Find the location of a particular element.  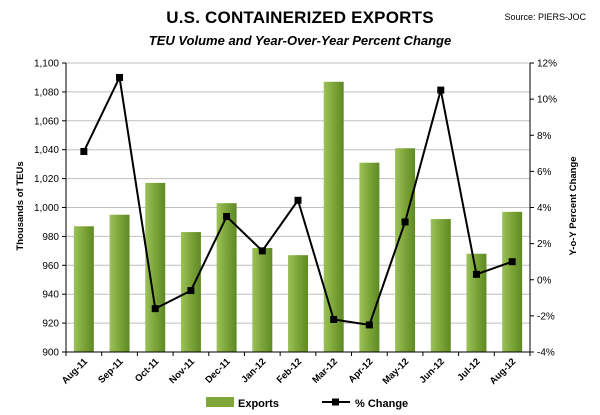

legend-label-pct-change: % Change is located at coordinates (381, 404).